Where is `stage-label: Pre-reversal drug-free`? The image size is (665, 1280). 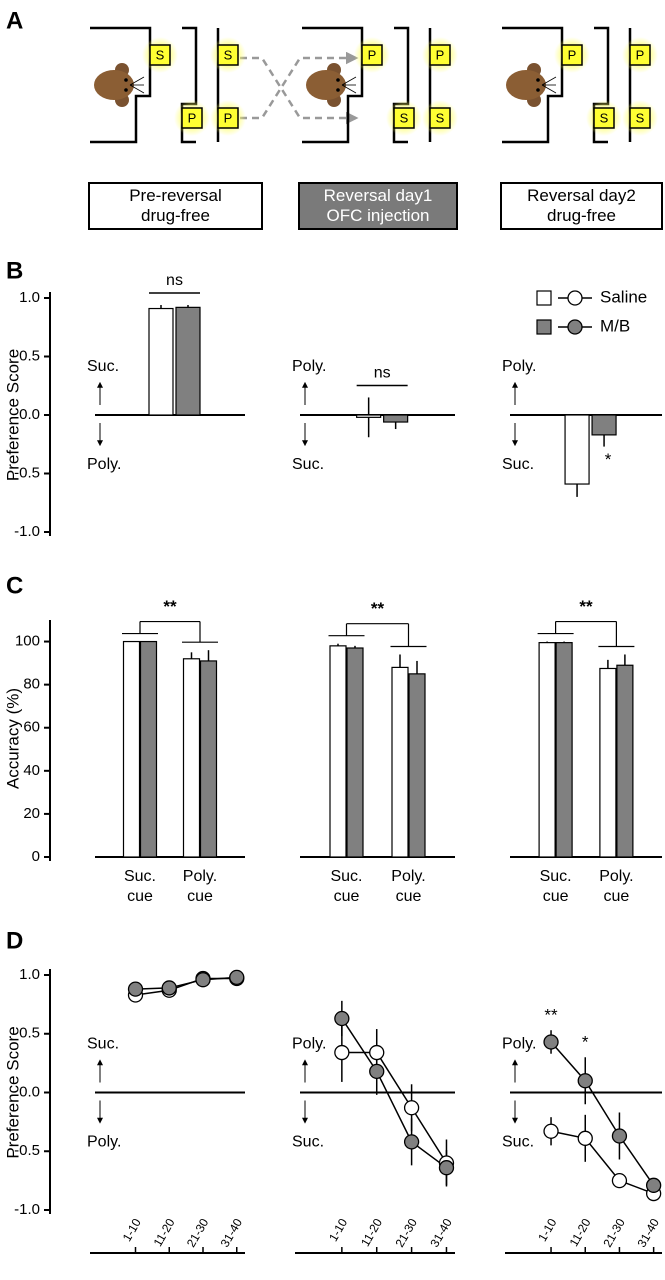 stage-label: Pre-reversal drug-free is located at coordinates (175, 206).